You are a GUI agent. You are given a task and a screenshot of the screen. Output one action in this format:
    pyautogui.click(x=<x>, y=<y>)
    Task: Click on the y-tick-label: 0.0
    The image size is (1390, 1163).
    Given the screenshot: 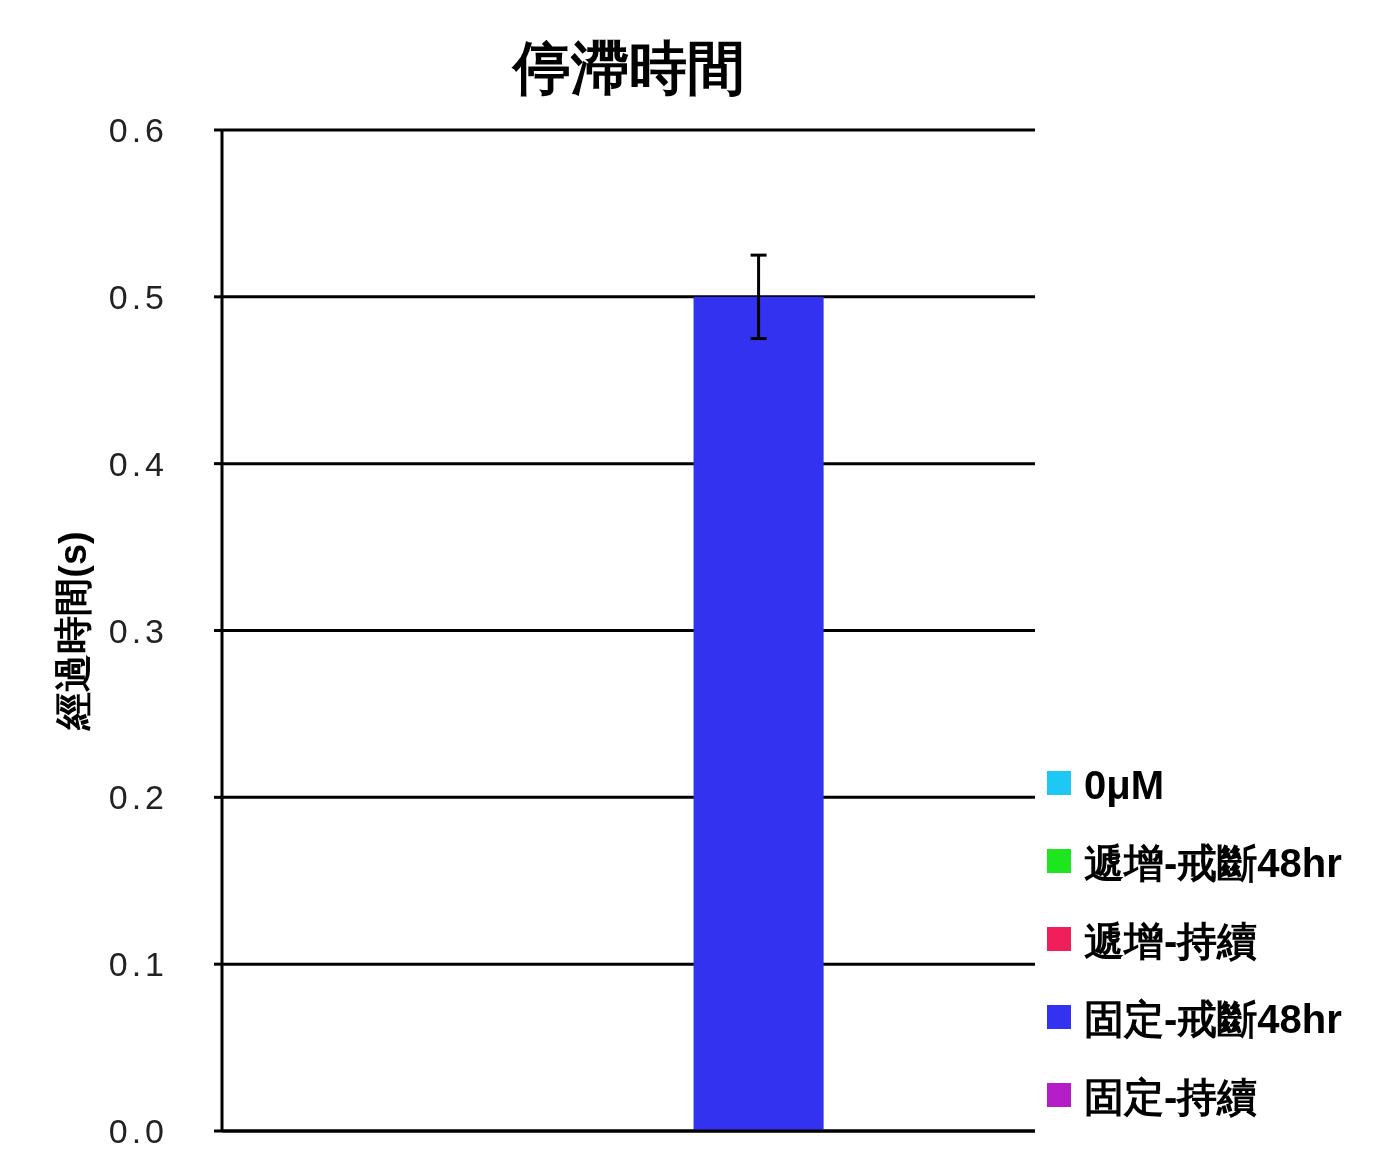 What is the action you would take?
    pyautogui.click(x=138, y=1131)
    